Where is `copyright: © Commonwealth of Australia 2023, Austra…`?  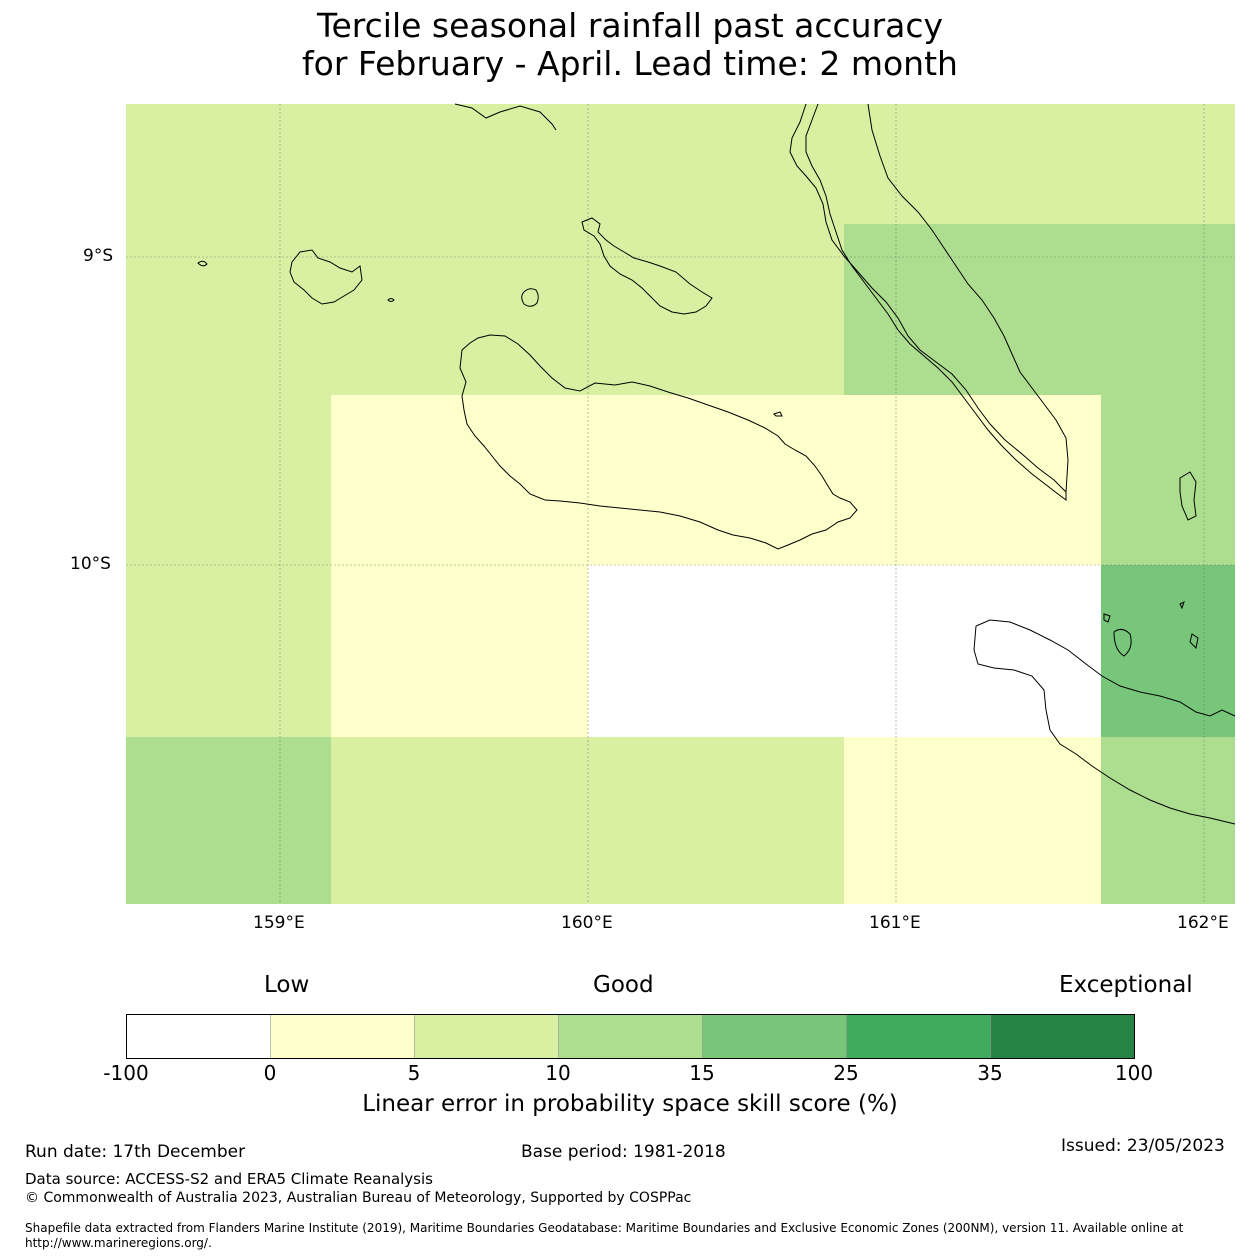
copyright: © Commonwealth of Australia 2023, Austra… is located at coordinates (358, 1198).